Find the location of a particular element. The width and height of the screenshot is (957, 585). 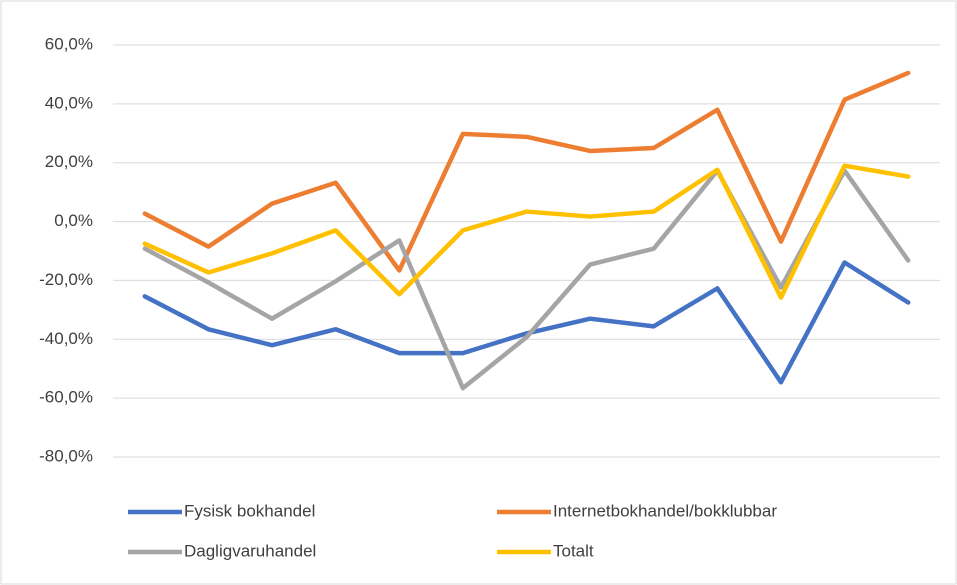

y-tick-label: 0,0% is located at coordinates (73, 220).